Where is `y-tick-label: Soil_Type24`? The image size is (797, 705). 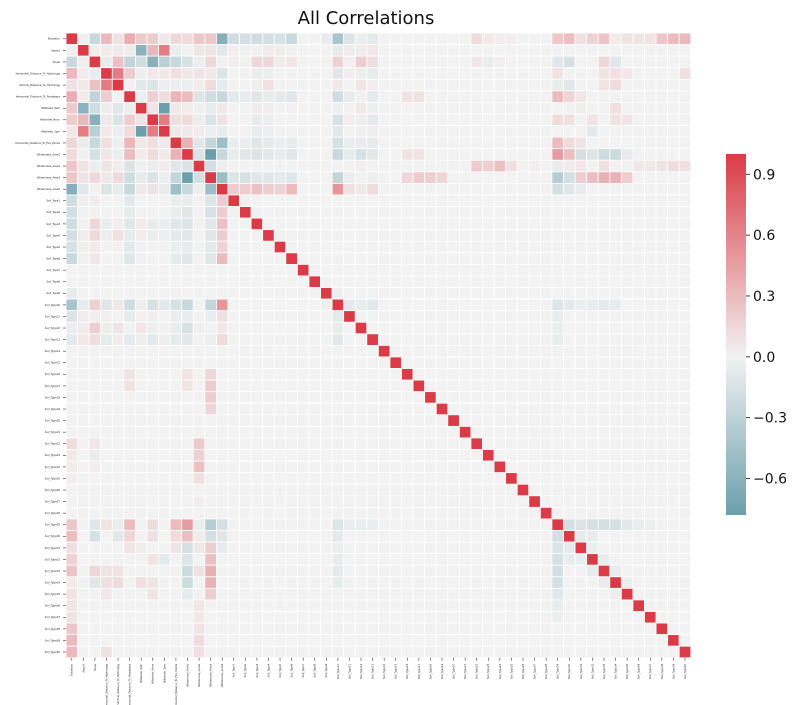 y-tick-label: Soil_Type24 is located at coordinates (53, 467).